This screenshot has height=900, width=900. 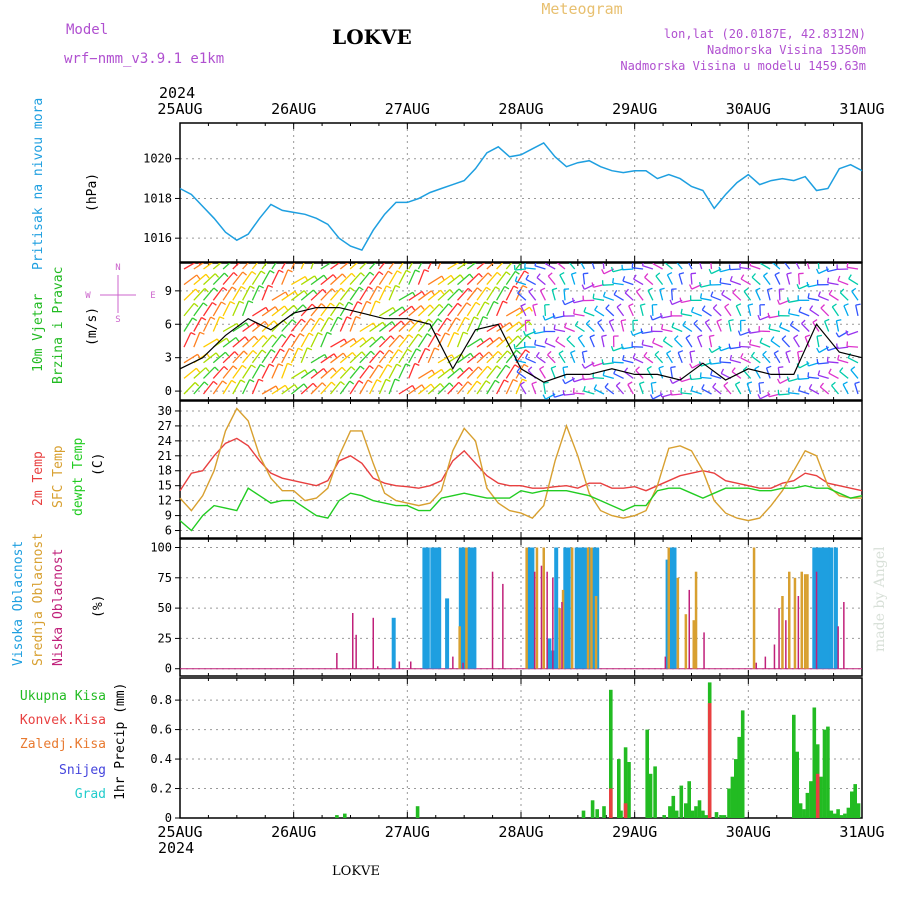 What do you see at coordinates (817, 608) in the screenshot?
I see `high-cloud-bar` at bounding box center [817, 608].